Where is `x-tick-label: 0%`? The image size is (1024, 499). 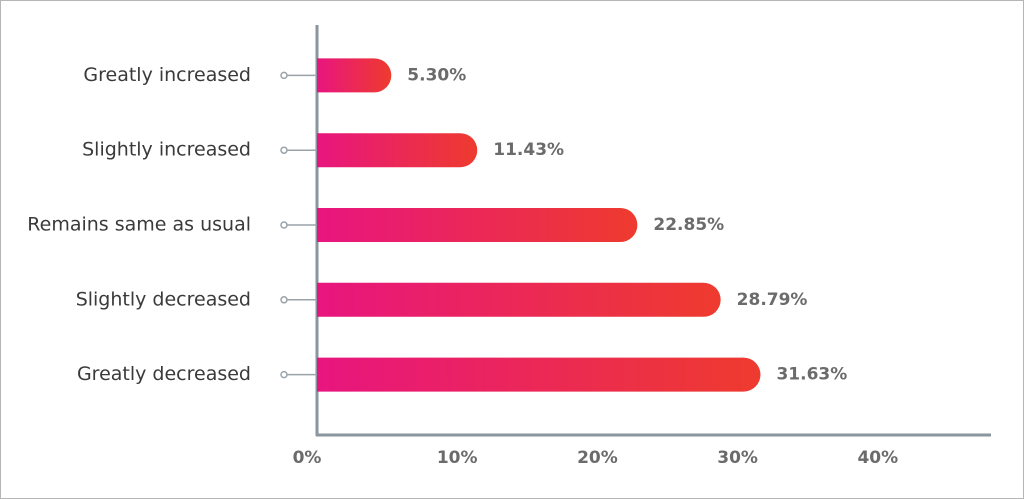 x-tick-label: 0% is located at coordinates (307, 458).